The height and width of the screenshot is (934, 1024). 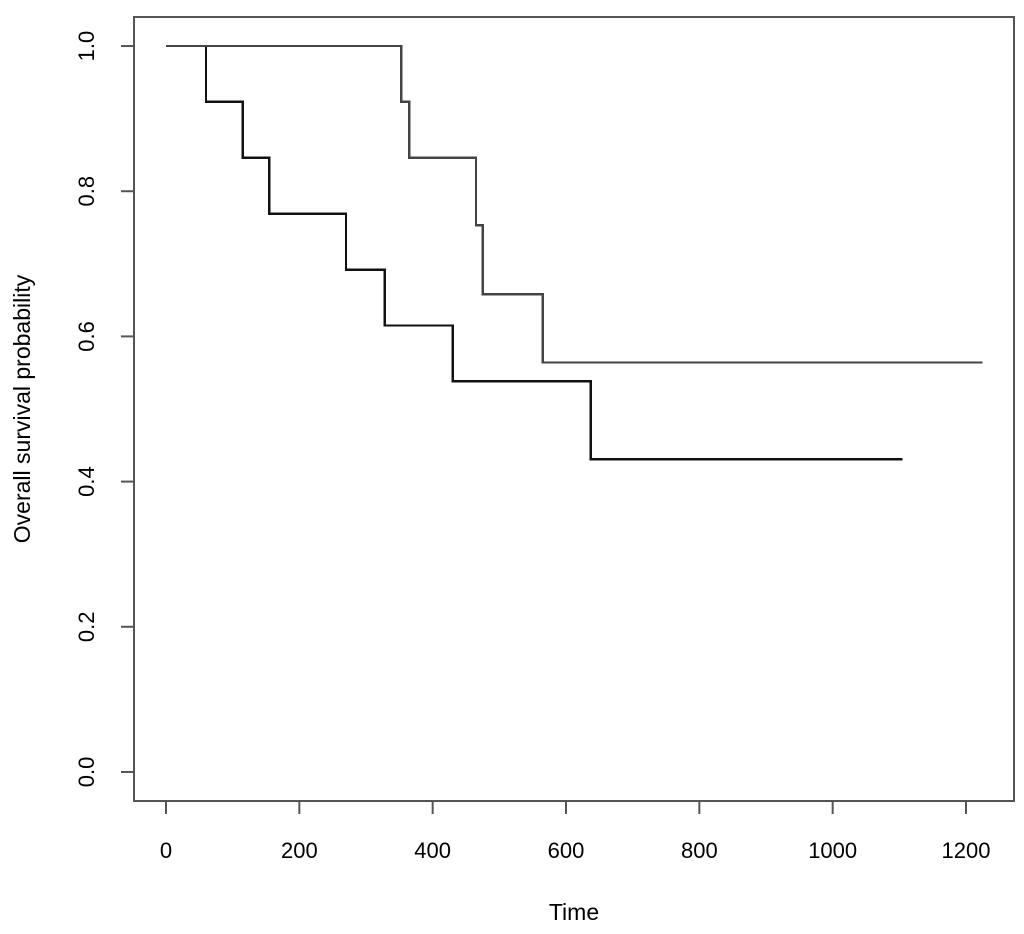 I want to click on y-axis-label: Overall survival probability, so click(x=22, y=408).